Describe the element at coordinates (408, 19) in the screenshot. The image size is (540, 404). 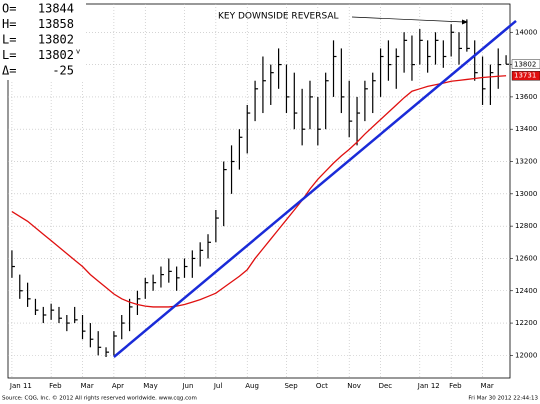
I see `annotation-arrow` at that location.